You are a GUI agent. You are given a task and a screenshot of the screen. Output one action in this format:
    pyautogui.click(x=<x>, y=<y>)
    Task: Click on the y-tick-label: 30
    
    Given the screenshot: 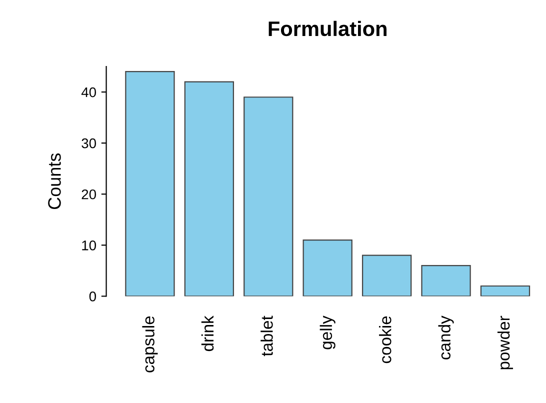 What is the action you would take?
    pyautogui.click(x=89, y=143)
    